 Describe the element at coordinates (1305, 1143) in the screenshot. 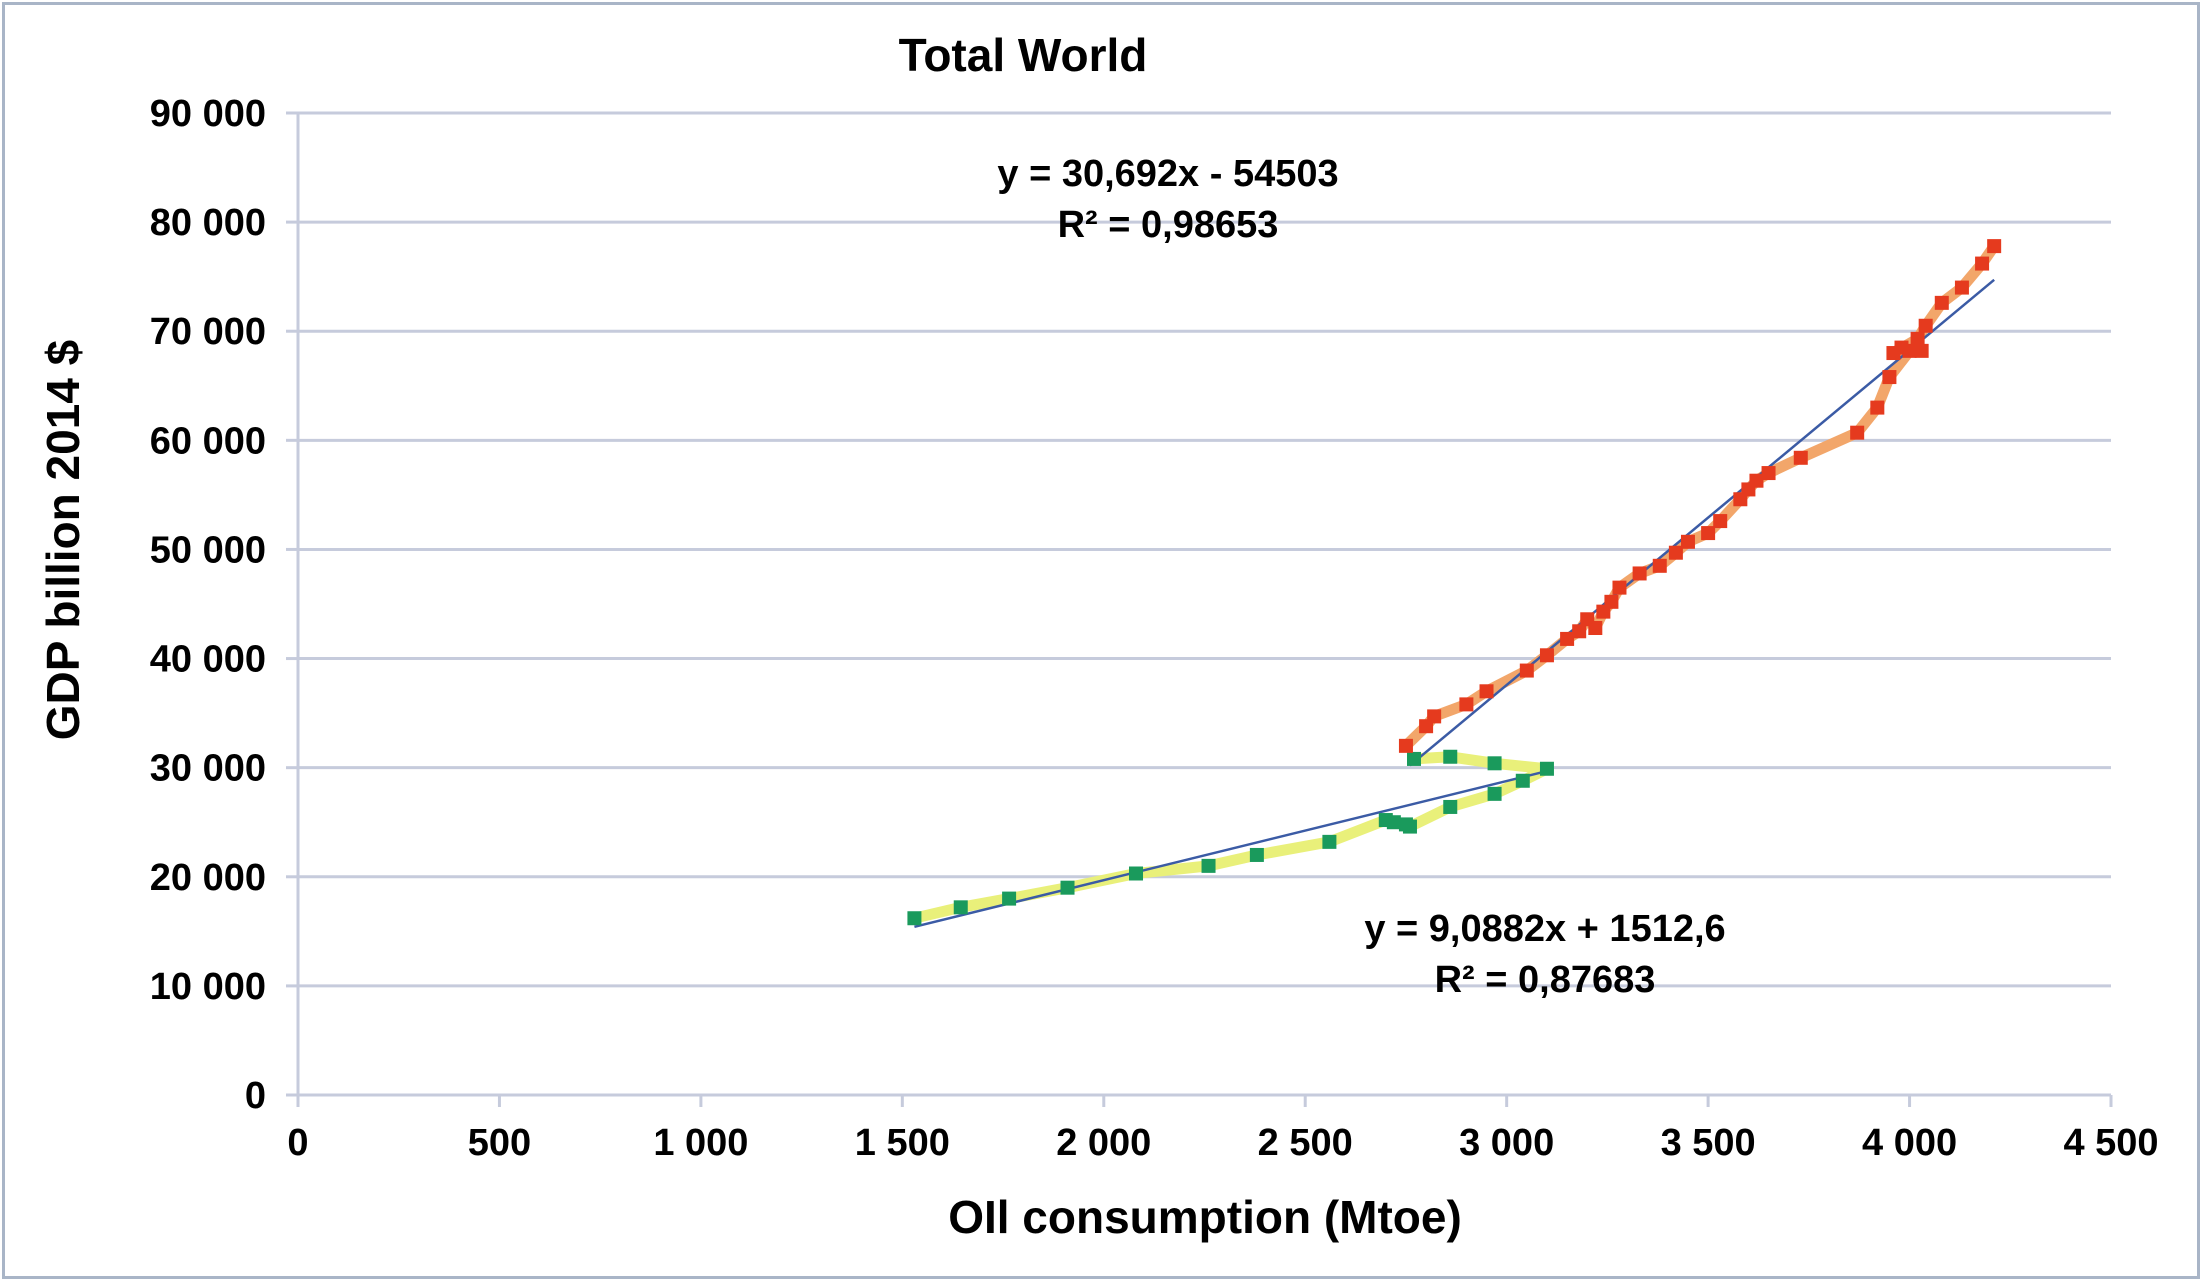

I see `x-tick-label: 2 500` at that location.